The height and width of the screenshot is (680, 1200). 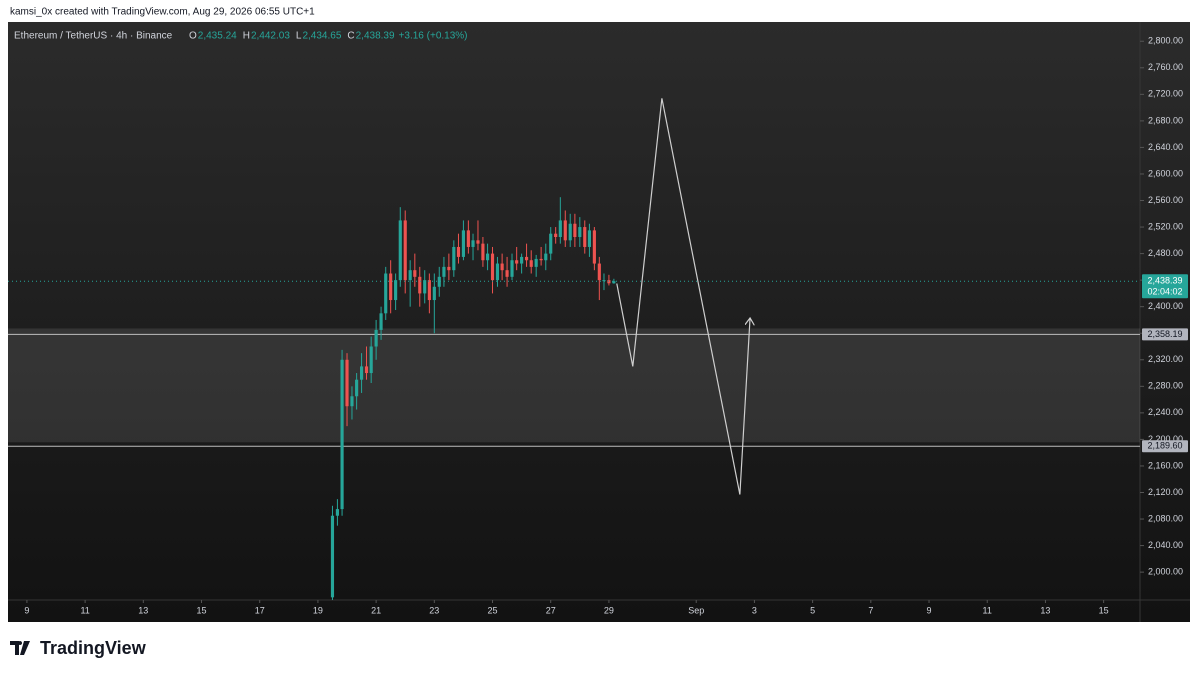 I want to click on y-tick-label: 2,040.00, so click(x=1165, y=545).